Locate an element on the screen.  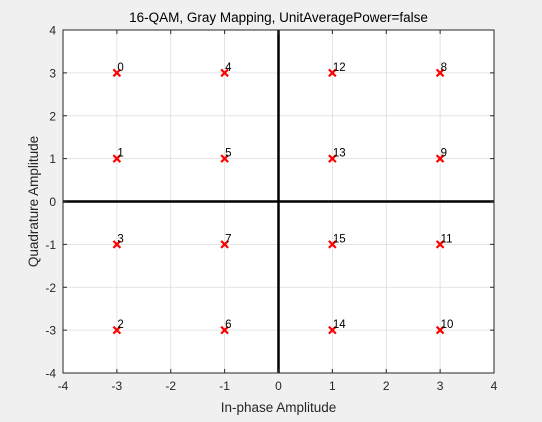
x-axis-label: In-phase Amplitude is located at coordinates (279, 407).